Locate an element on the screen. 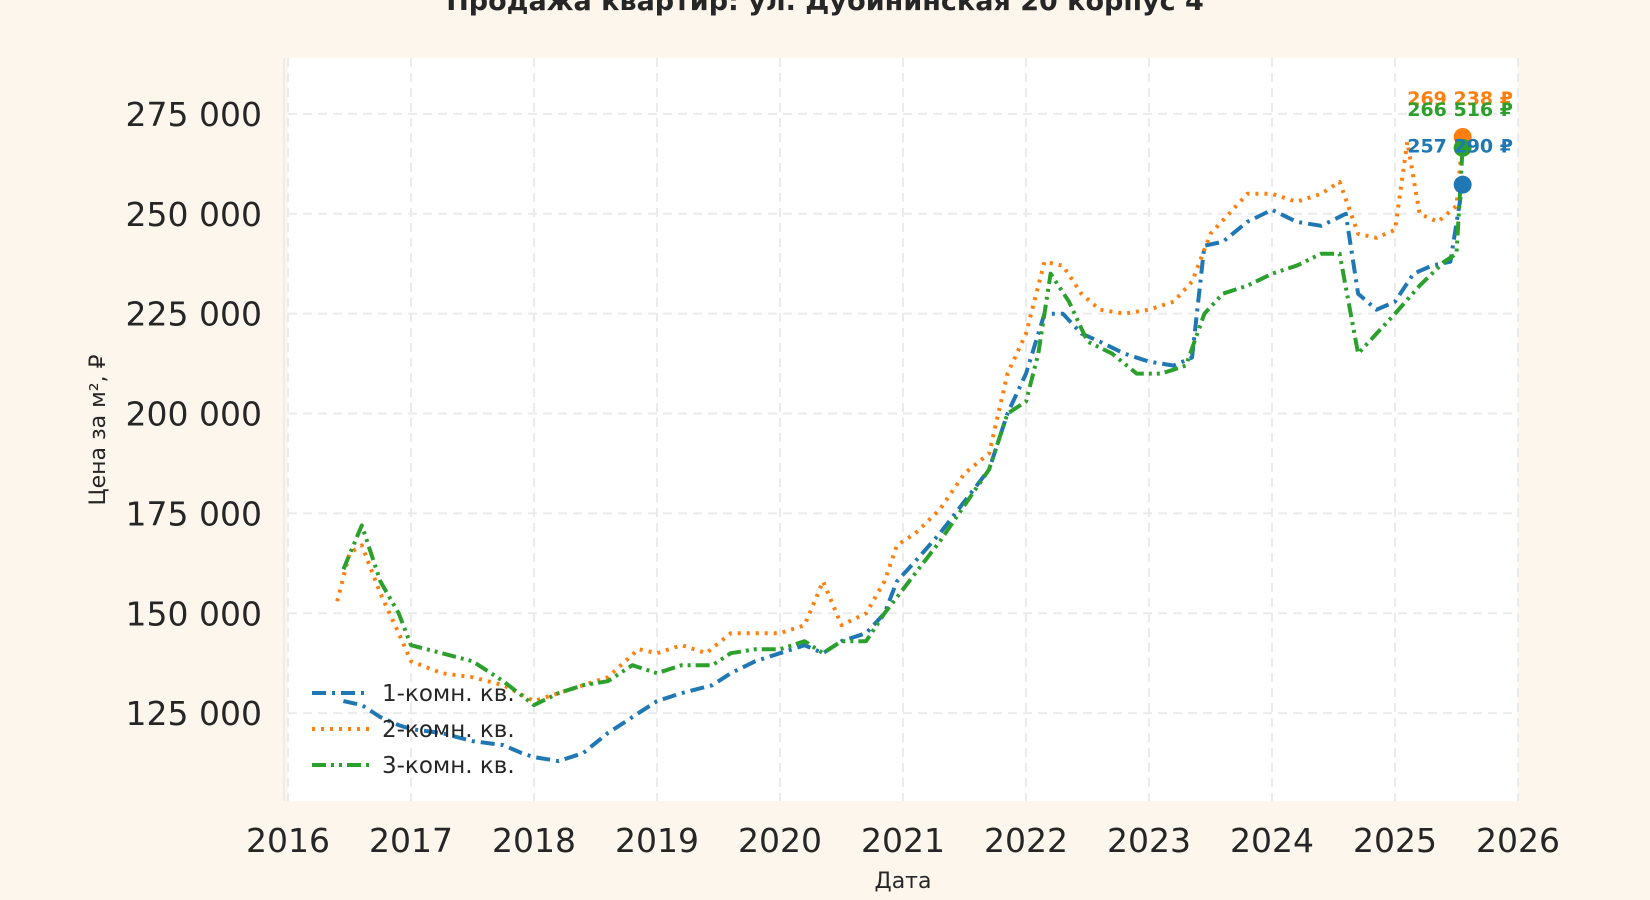  end-value-label-1: 257 290 ₽ is located at coordinates (1460, 147).